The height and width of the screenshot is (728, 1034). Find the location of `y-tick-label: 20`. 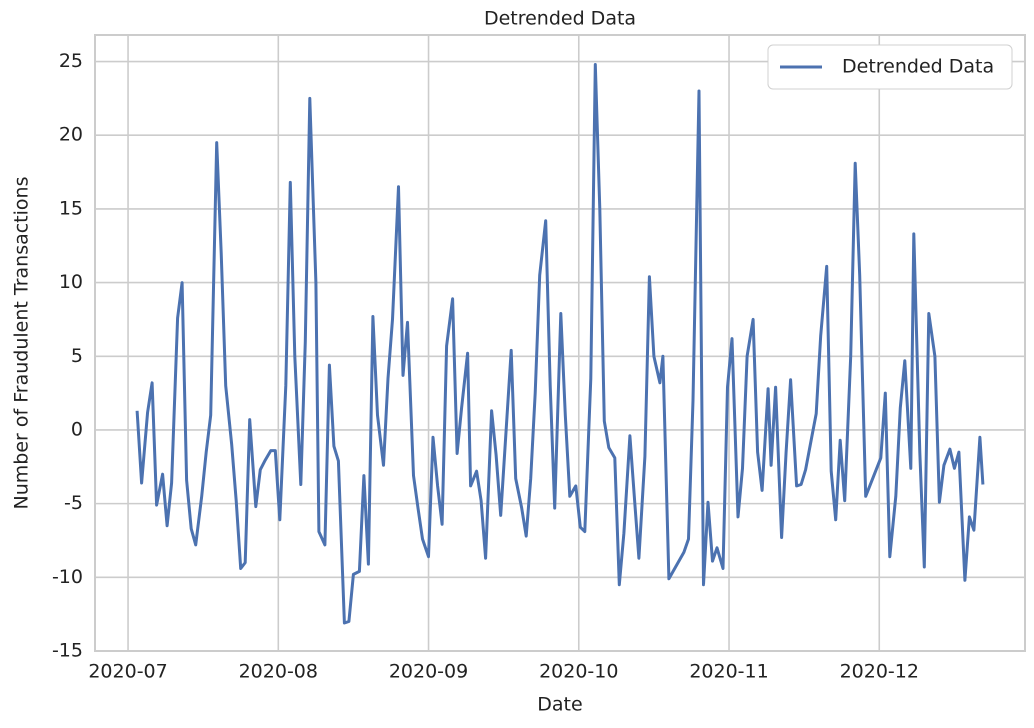

y-tick-label: 20 is located at coordinates (71, 135).